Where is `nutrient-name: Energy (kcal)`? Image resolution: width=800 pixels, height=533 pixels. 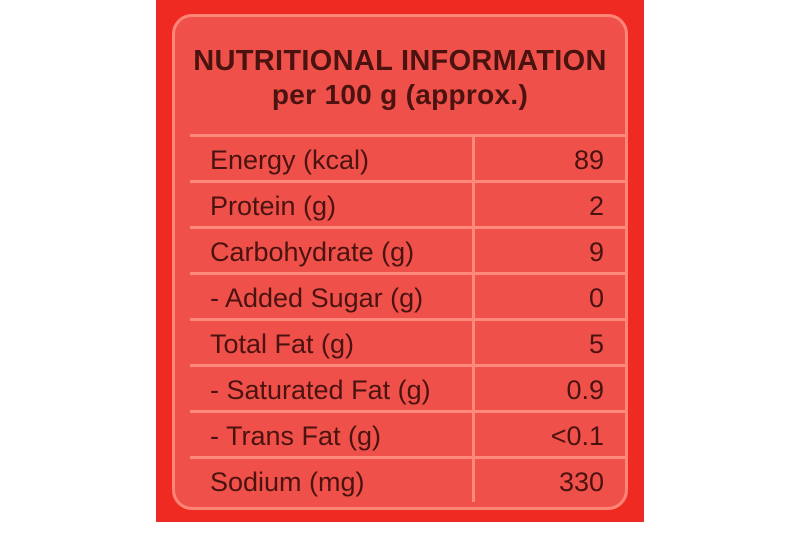
nutrient-name: Energy (kcal) is located at coordinates (290, 160).